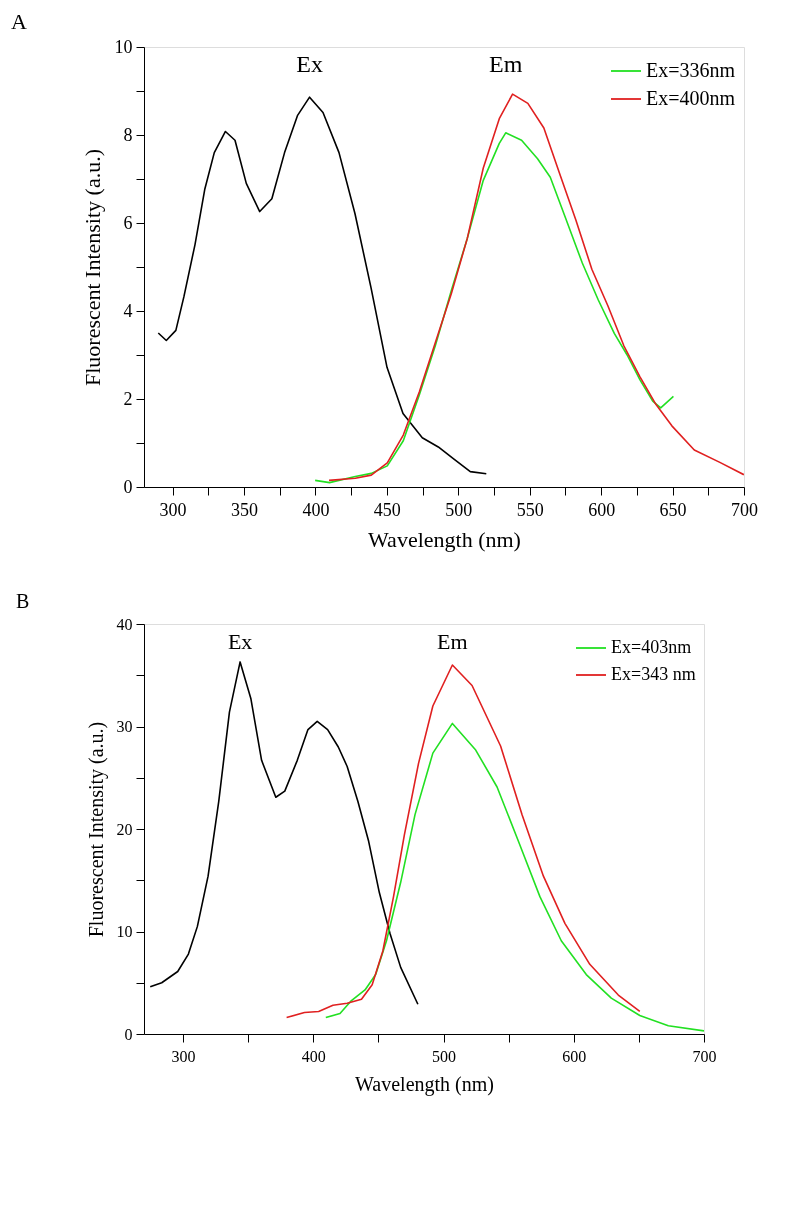 The image size is (799, 1220). What do you see at coordinates (128, 310) in the screenshot?
I see `y-tick-label: 4` at bounding box center [128, 310].